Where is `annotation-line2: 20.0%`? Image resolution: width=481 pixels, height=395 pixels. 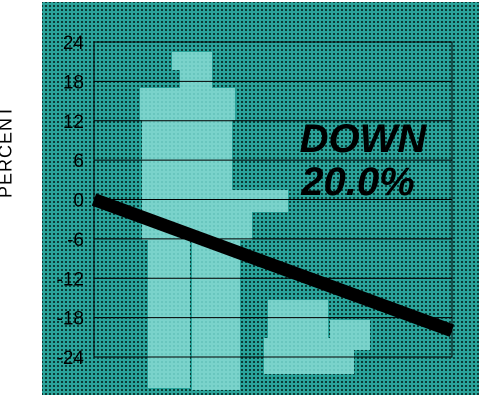 annotation-line2: 20.0% is located at coordinates (357, 182).